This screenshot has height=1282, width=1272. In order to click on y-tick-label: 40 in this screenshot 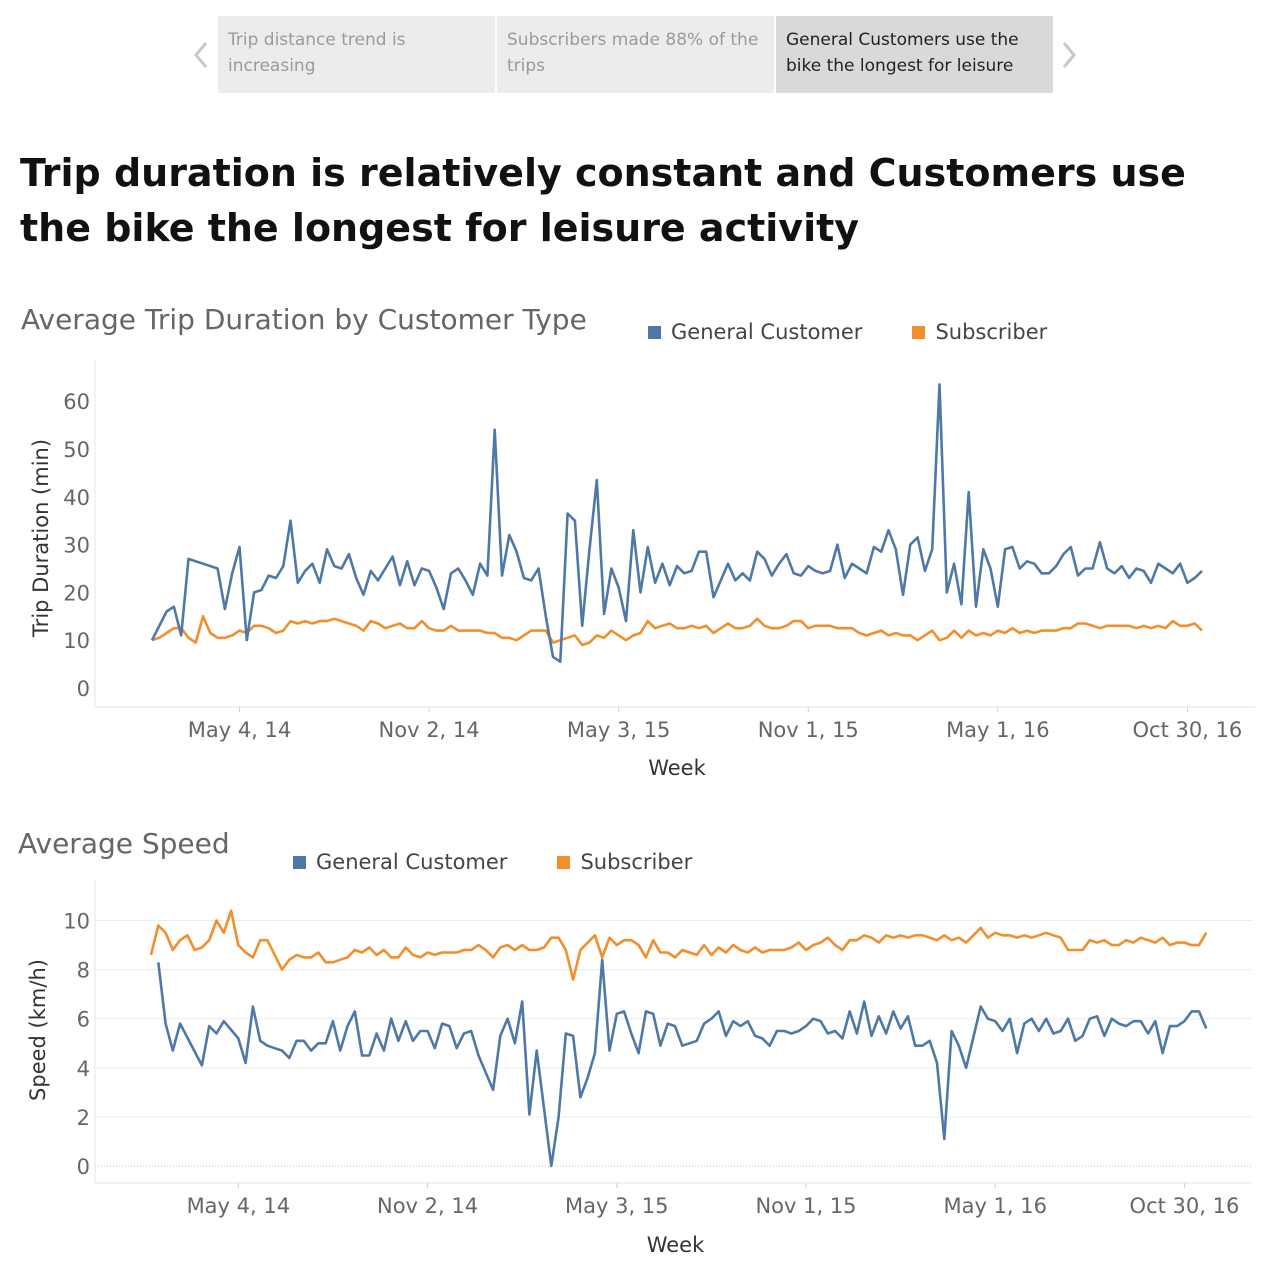, I will do `click(76, 498)`.